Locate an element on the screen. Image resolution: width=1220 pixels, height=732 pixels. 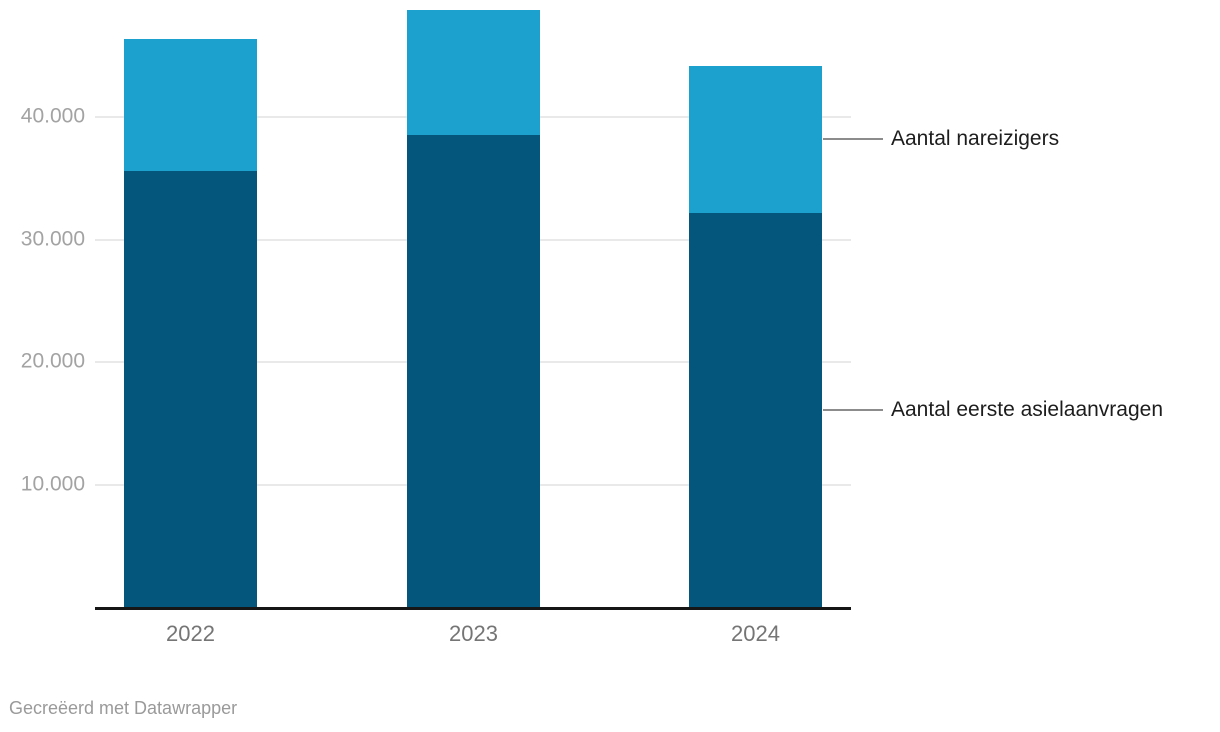
annotation-eerste-asielaanvragen: Aantal eerste asielaanvragen is located at coordinates (993, 410).